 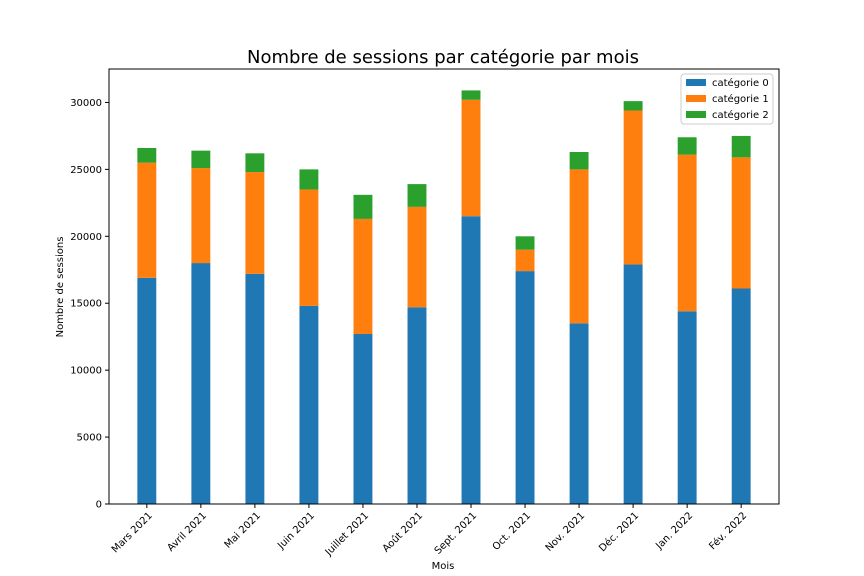 What do you see at coordinates (740, 99) in the screenshot?
I see `legend-label-1: catégorie 1` at bounding box center [740, 99].